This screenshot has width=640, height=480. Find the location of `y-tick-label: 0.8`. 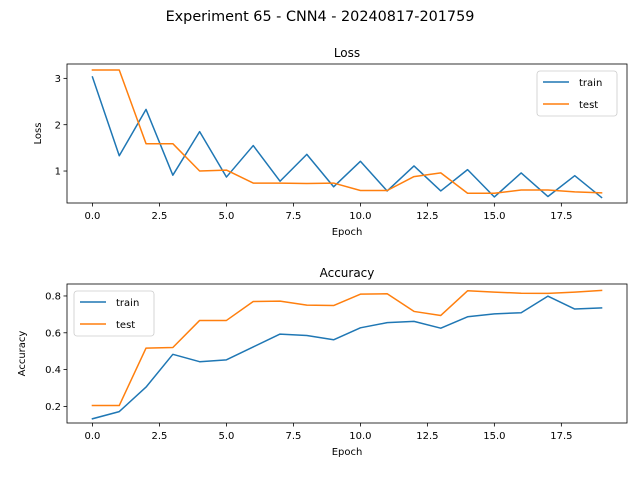

y-tick-label: 0.8 is located at coordinates (53, 297).